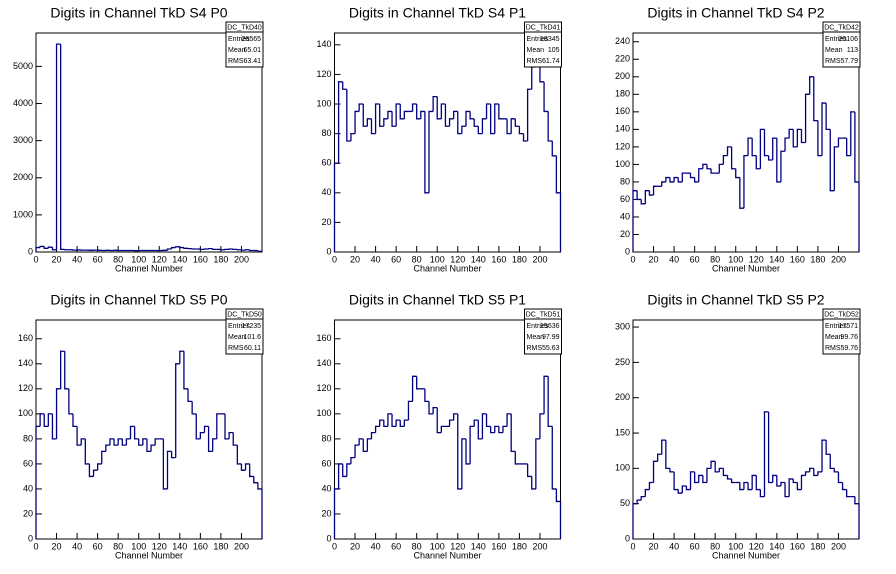 This screenshot has height=574, width=896. Describe the element at coordinates (841, 314) in the screenshot. I see `stats-name: DC_TkD52` at that location.